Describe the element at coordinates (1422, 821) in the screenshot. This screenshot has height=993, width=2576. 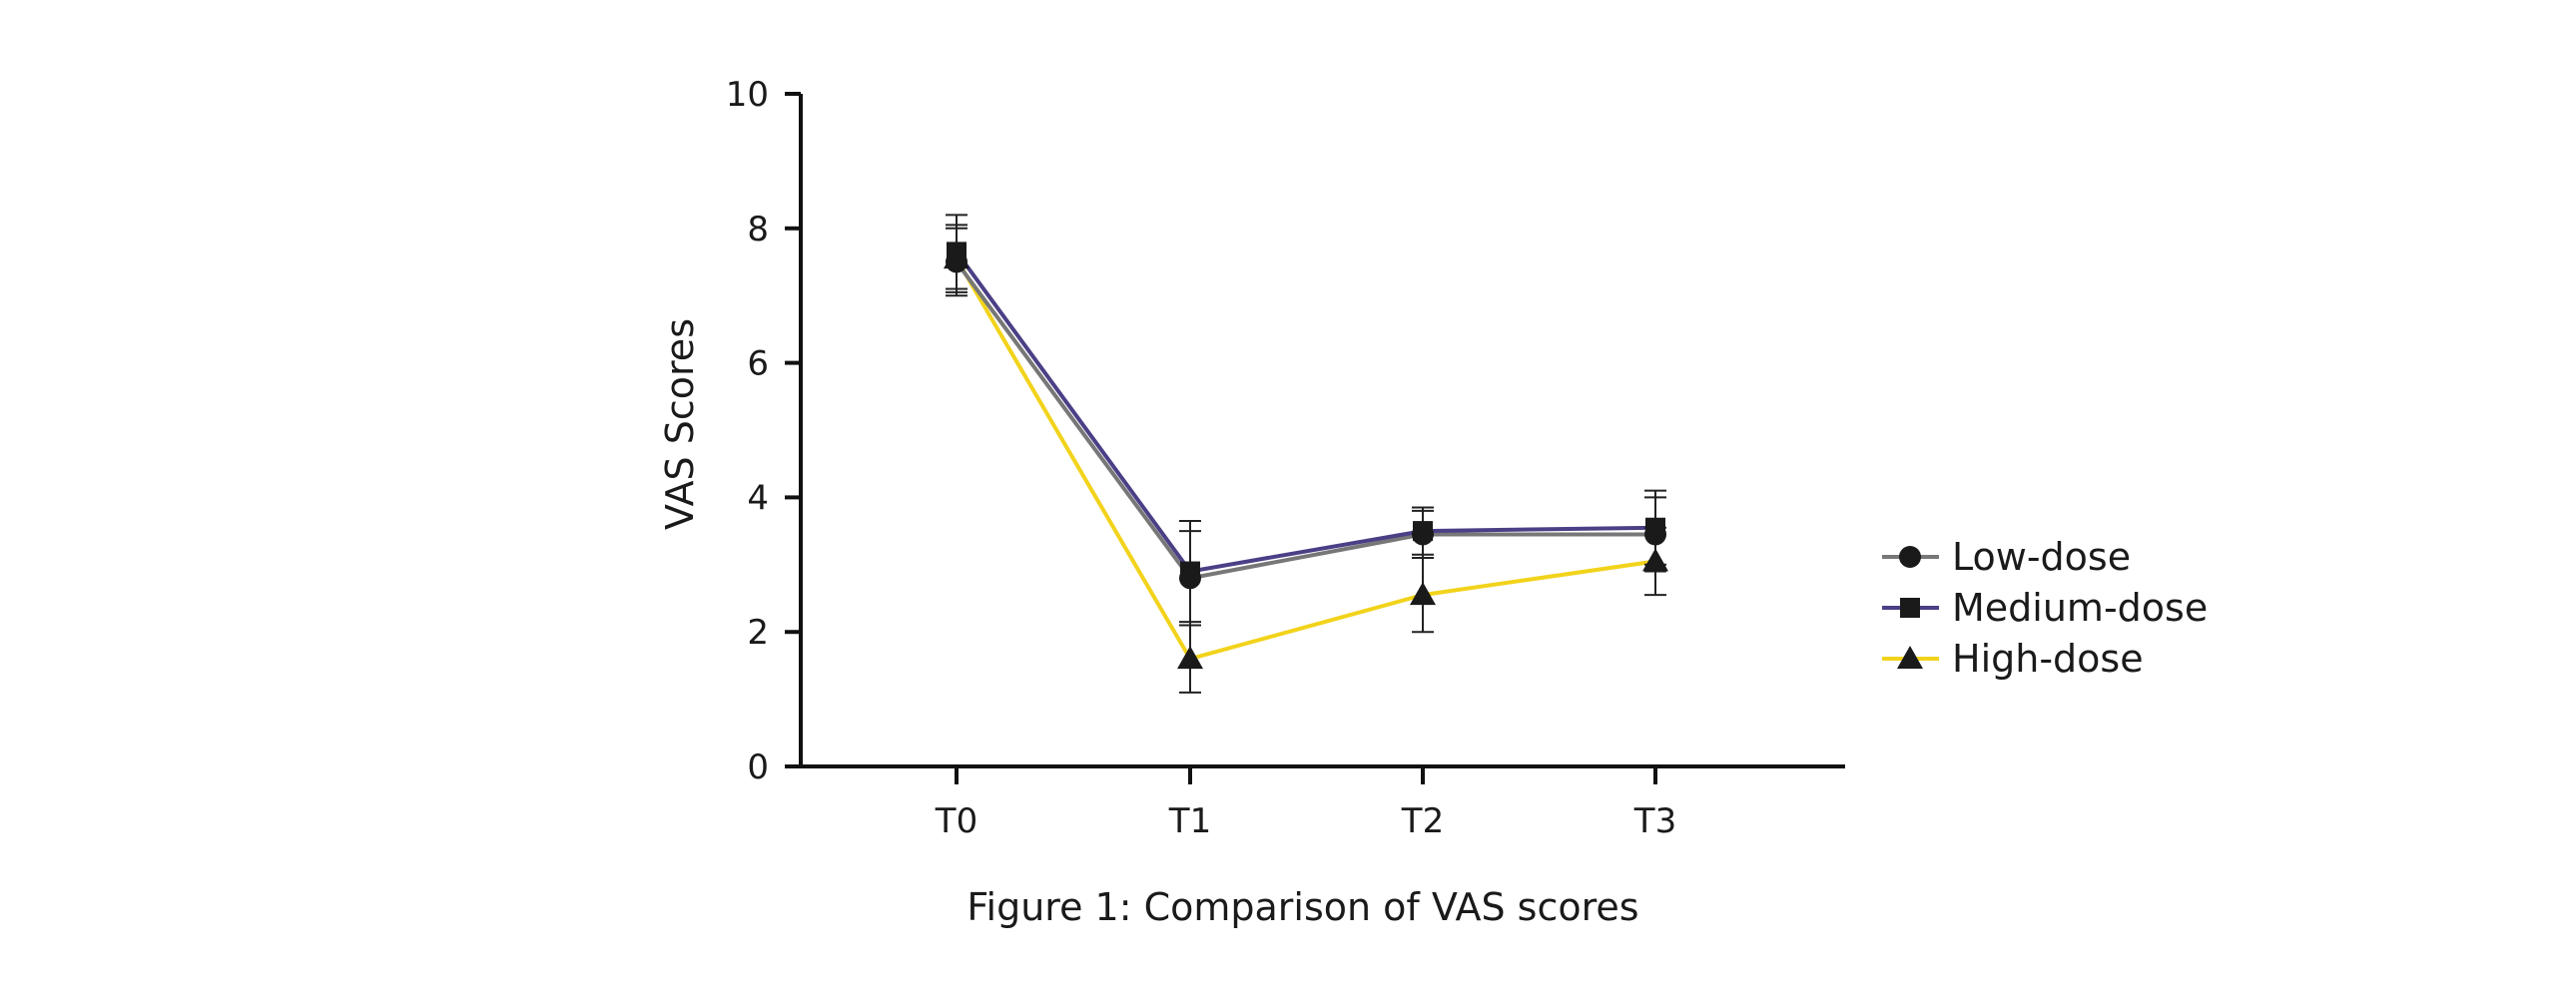
I see `x-tick-label: T2` at that location.